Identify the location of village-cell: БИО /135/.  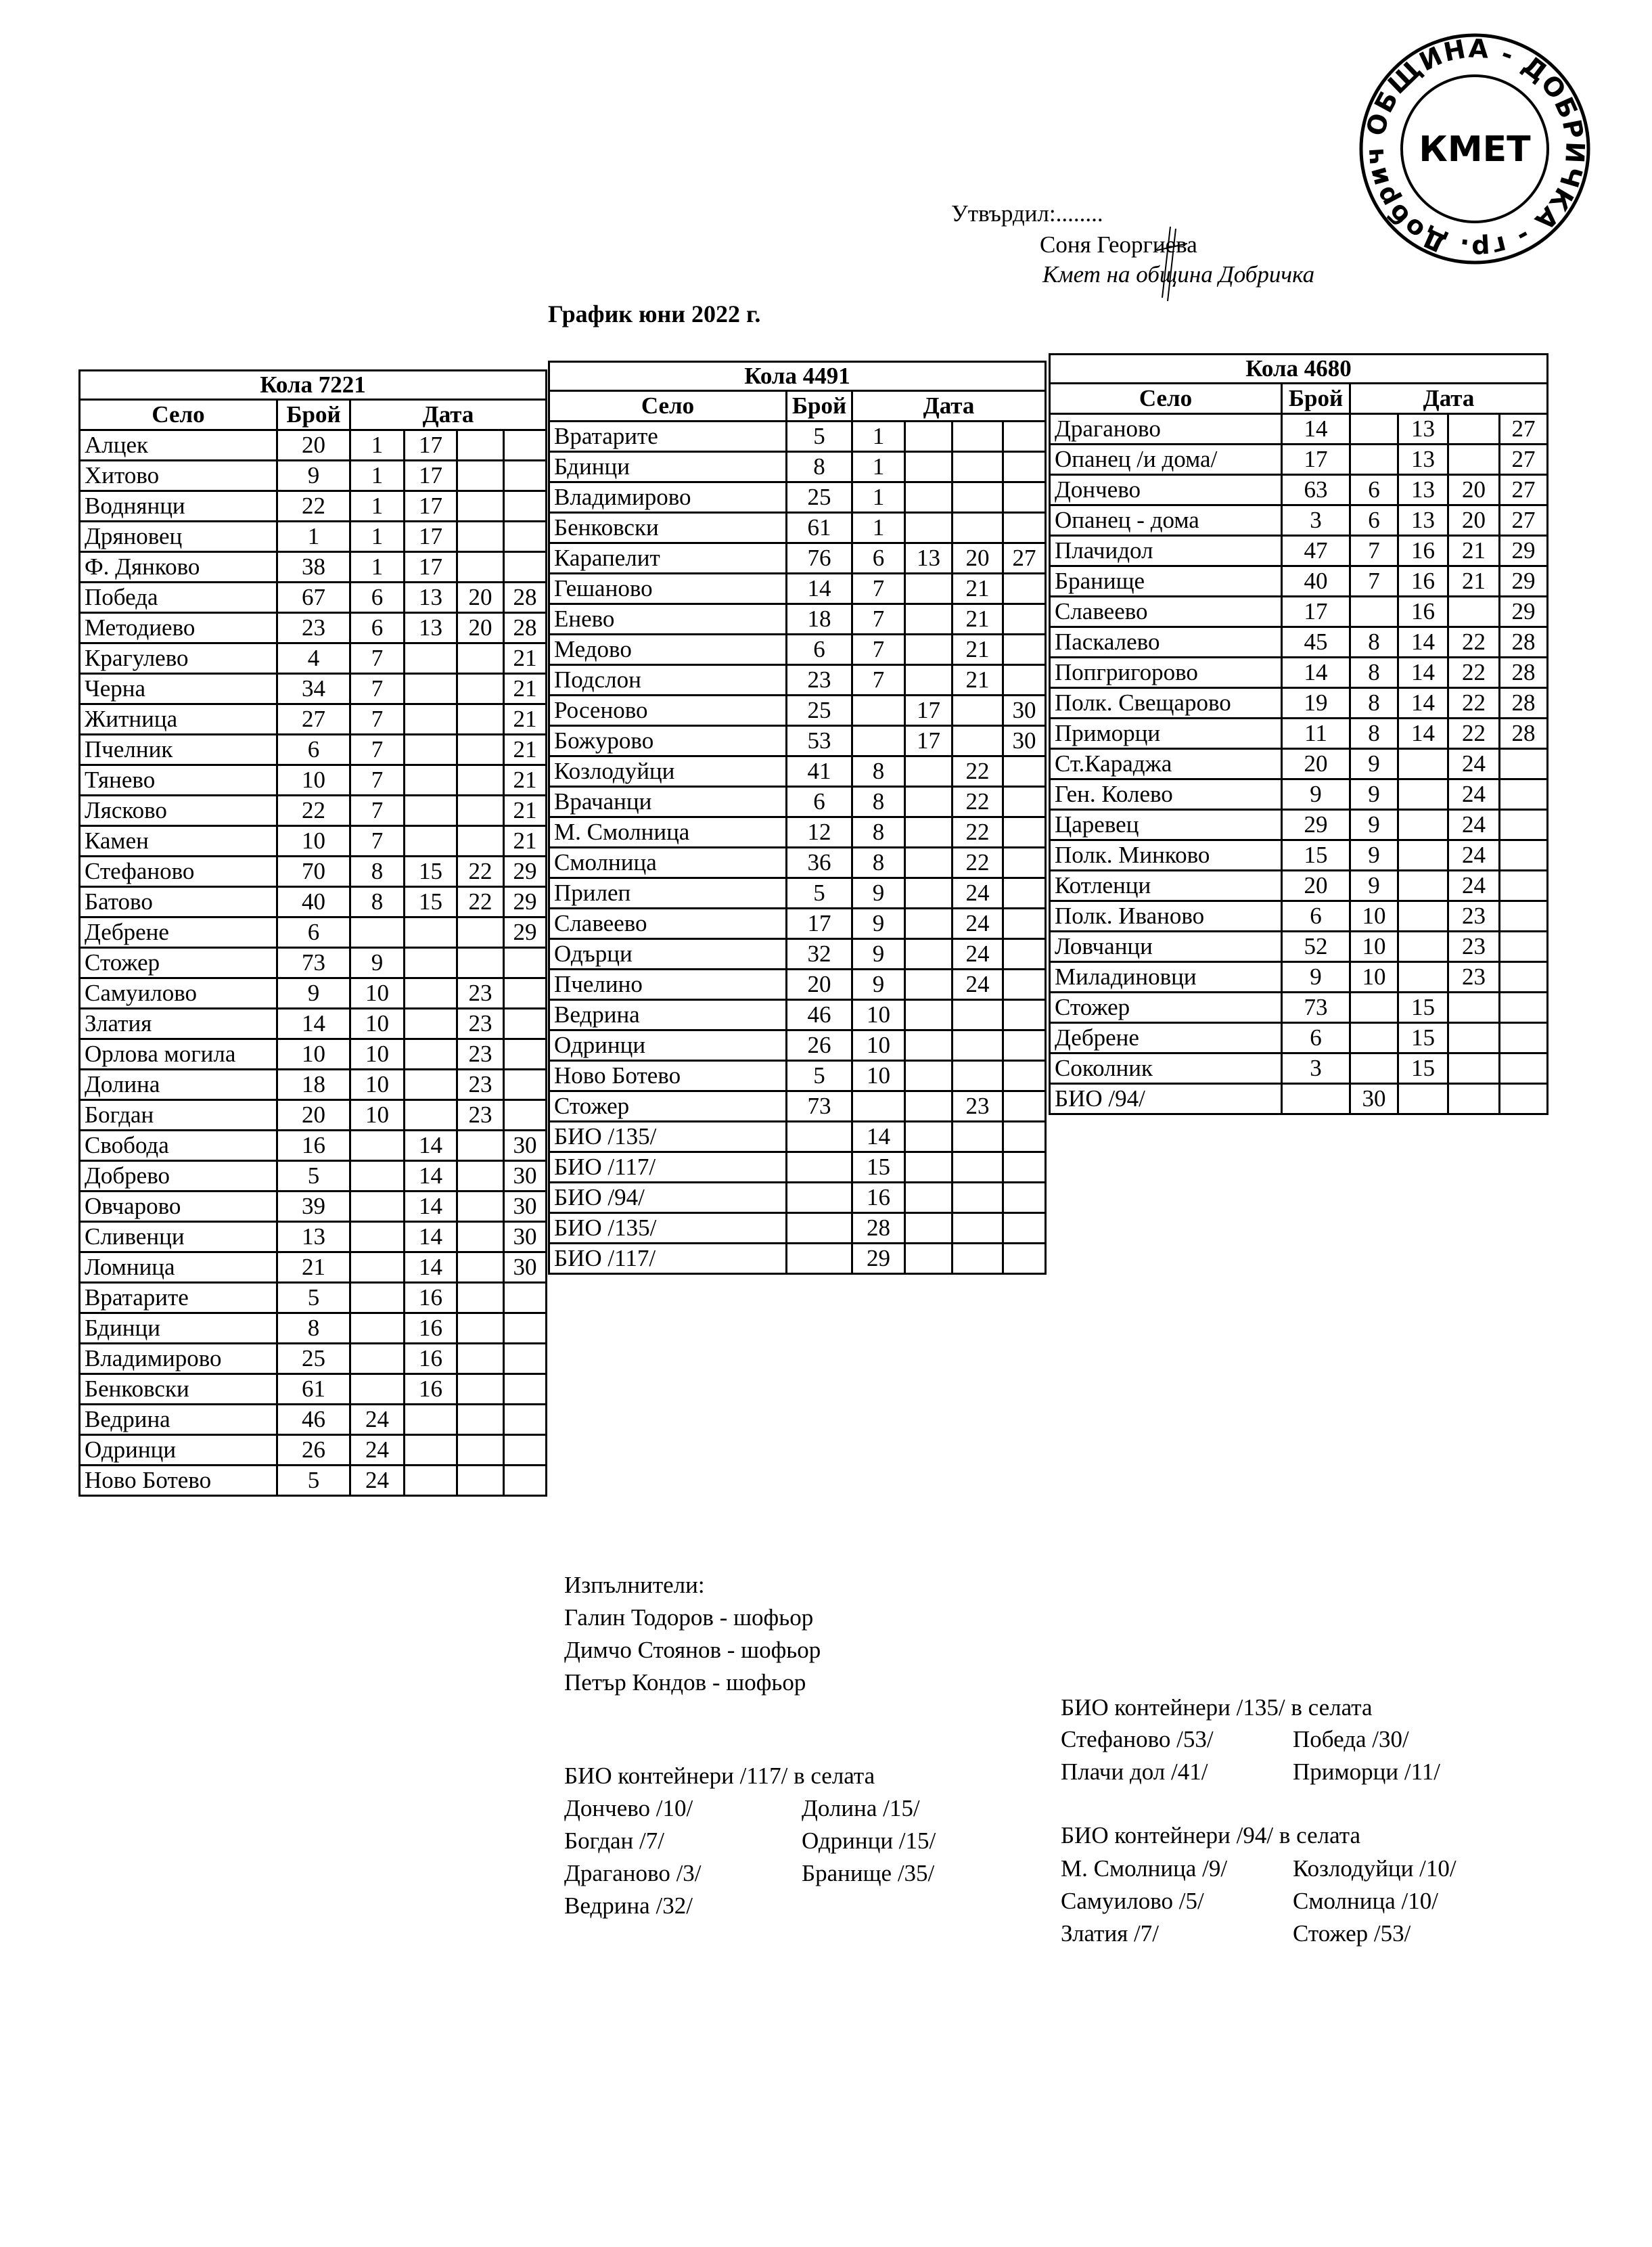
(667, 1228).